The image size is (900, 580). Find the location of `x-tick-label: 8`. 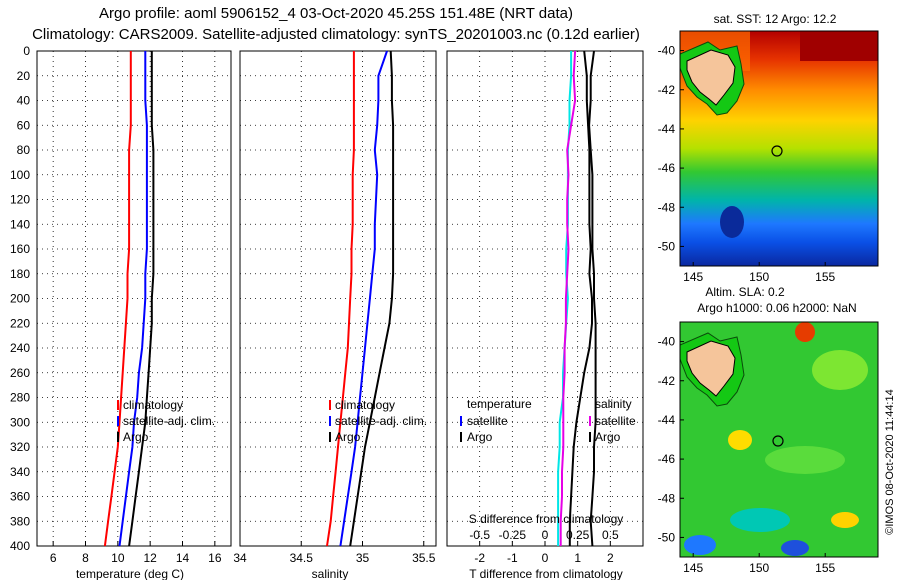

x-tick-label: 8 is located at coordinates (85, 558).